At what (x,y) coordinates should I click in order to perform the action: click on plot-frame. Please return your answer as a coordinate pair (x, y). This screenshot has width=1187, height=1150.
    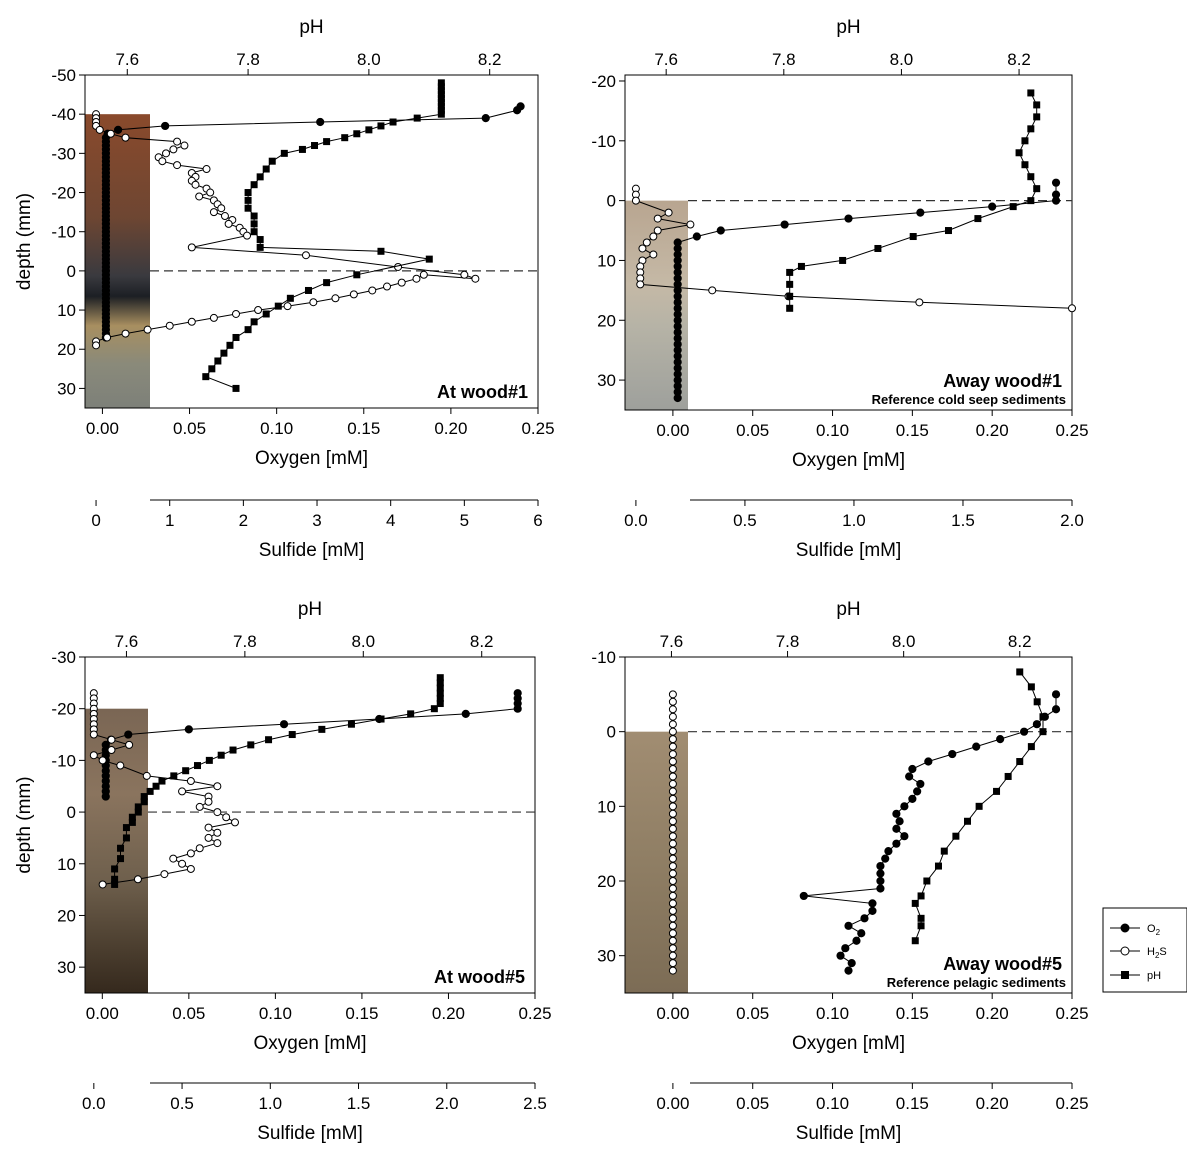
    Looking at the image, I should click on (848, 825).